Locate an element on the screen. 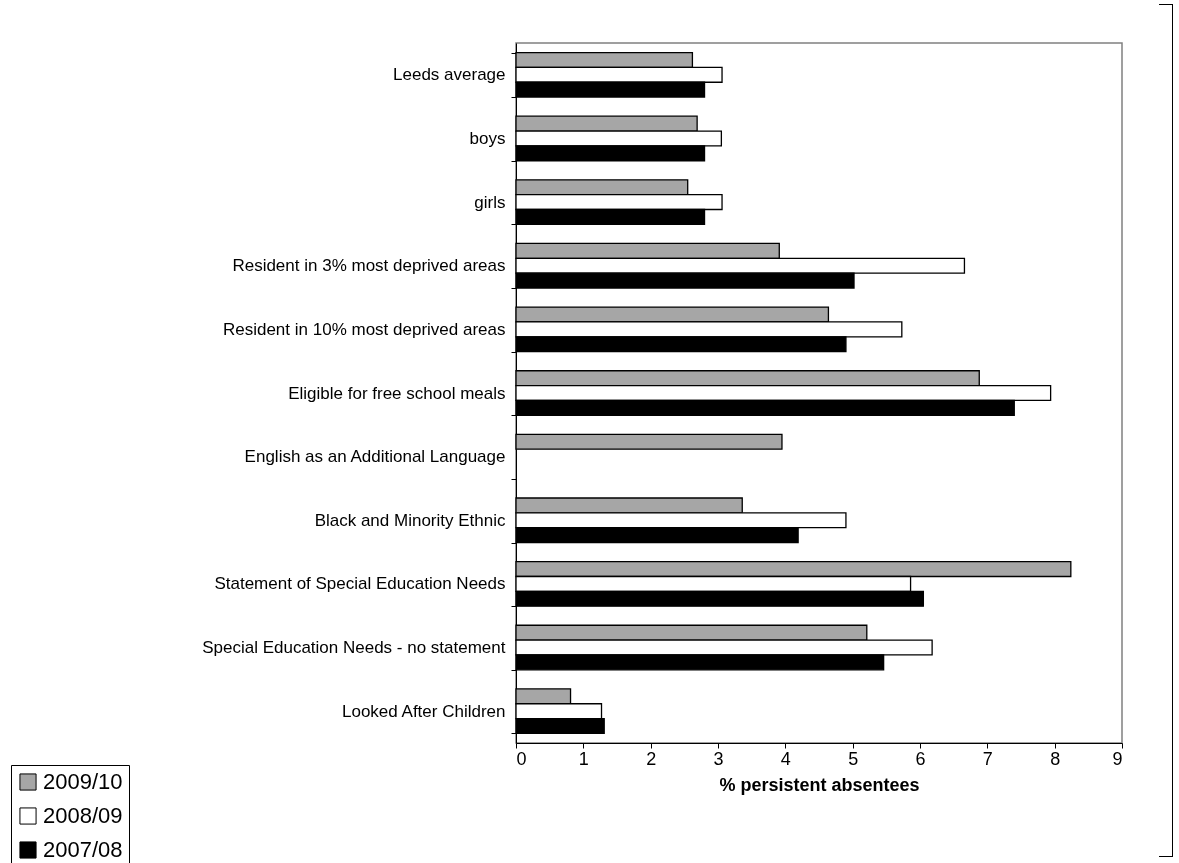 This screenshot has width=1179, height=863. y-tick-label: Looked After Children is located at coordinates (424, 711).